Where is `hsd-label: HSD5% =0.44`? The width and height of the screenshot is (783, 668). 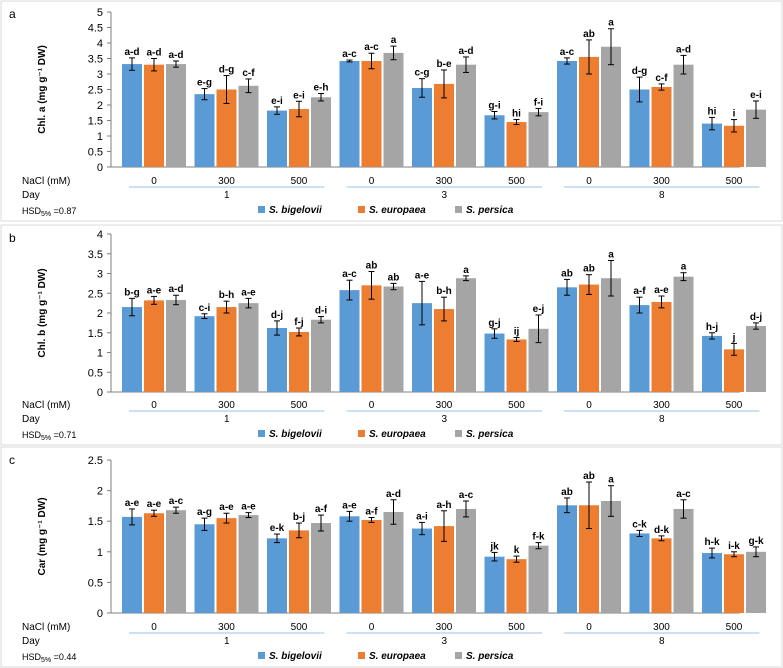
hsd-label: HSD5% =0.44 is located at coordinates (49, 658).